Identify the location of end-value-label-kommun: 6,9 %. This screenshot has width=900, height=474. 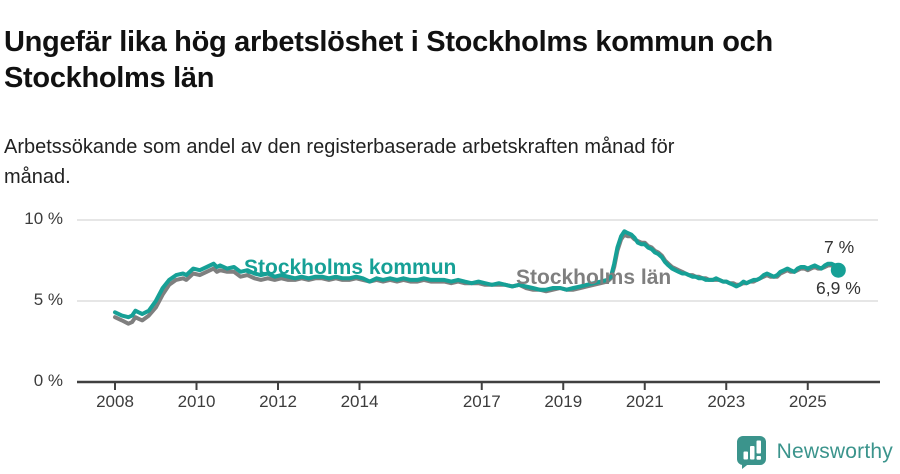
(838, 288).